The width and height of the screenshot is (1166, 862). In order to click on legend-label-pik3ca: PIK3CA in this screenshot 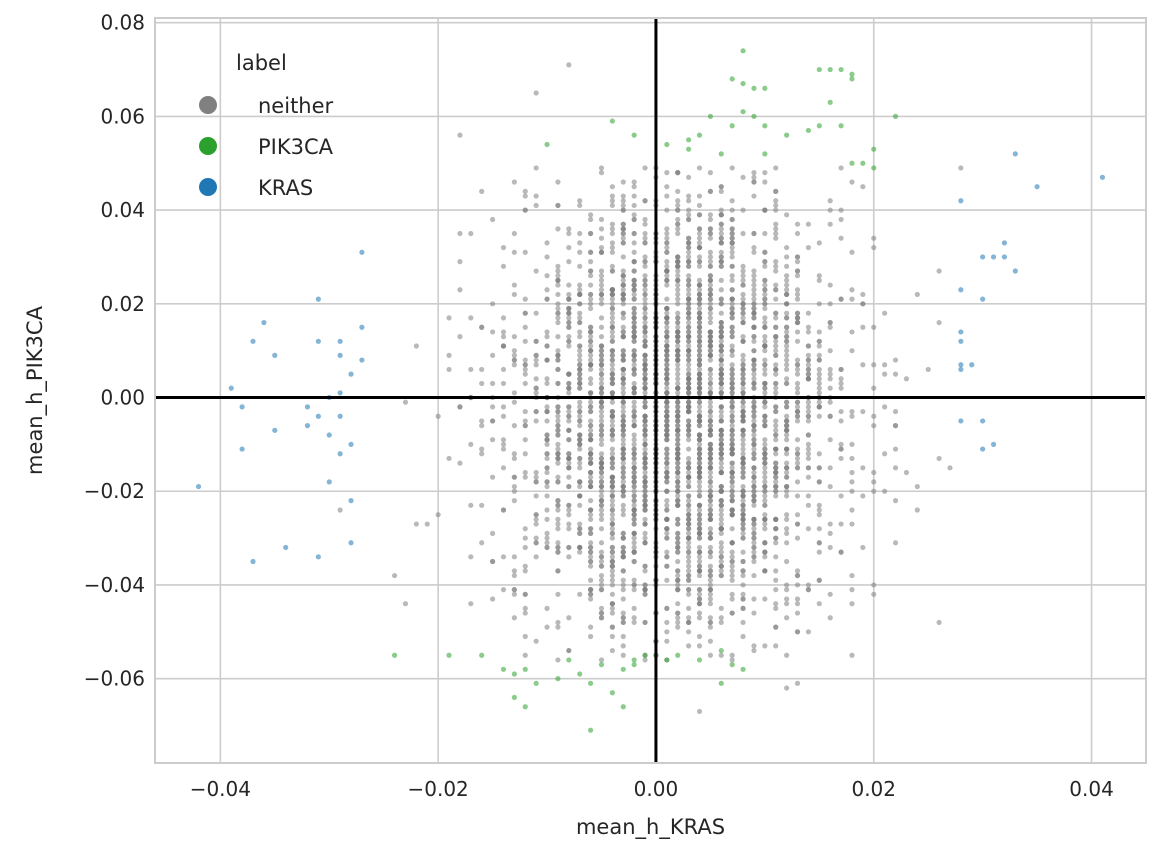, I will do `click(296, 147)`.